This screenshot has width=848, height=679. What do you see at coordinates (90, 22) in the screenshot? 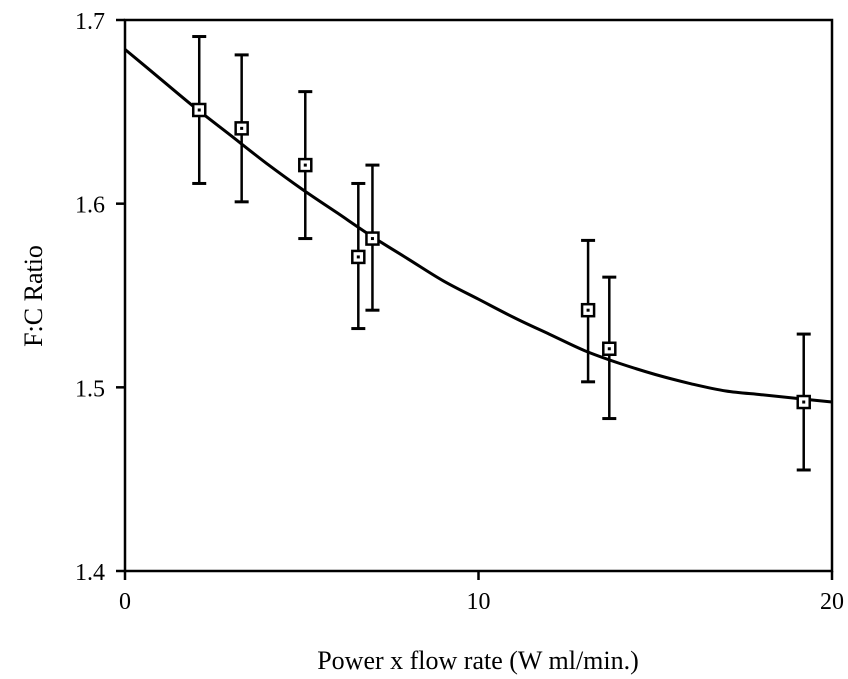
I see `y-tick-label: 1.7` at bounding box center [90, 22].